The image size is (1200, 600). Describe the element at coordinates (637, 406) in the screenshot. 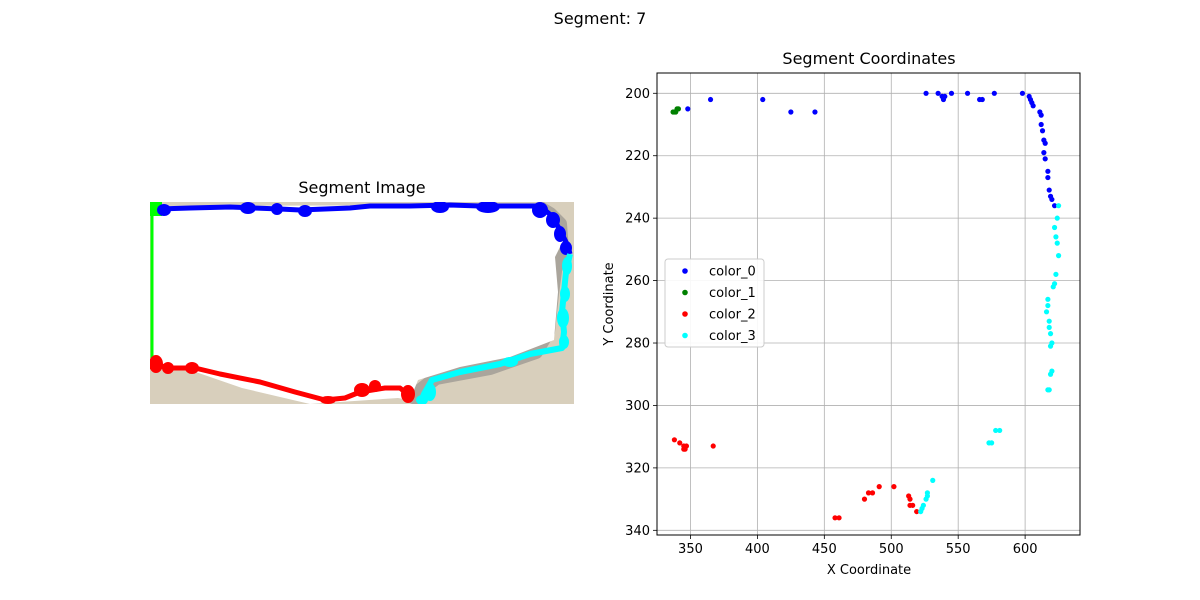

I see `y-tick-label: 300` at that location.